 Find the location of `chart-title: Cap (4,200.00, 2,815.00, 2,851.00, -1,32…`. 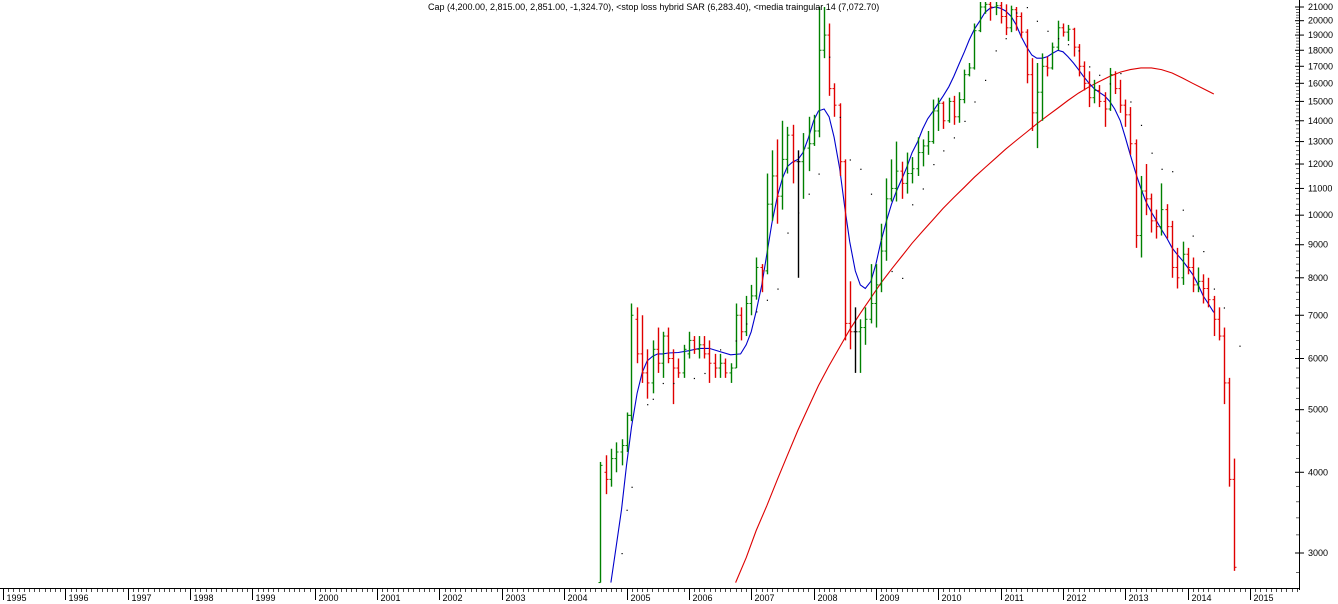

chart-title: Cap (4,200.00, 2,815.00, 2,851.00, -1,32… is located at coordinates (653, 7).